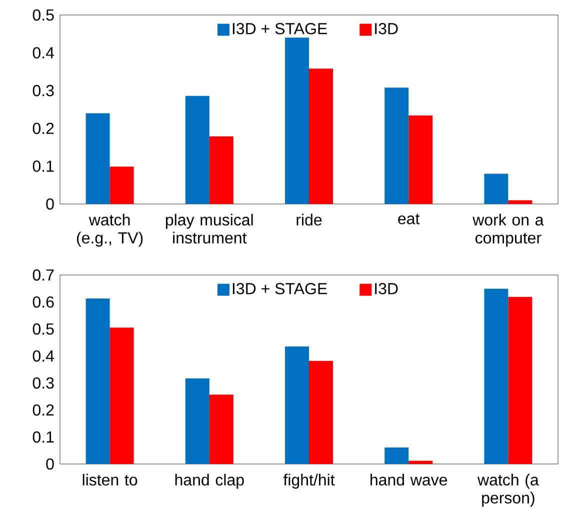  Describe the element at coordinates (309, 220) in the screenshot. I see `x-tick-label: ride` at that location.